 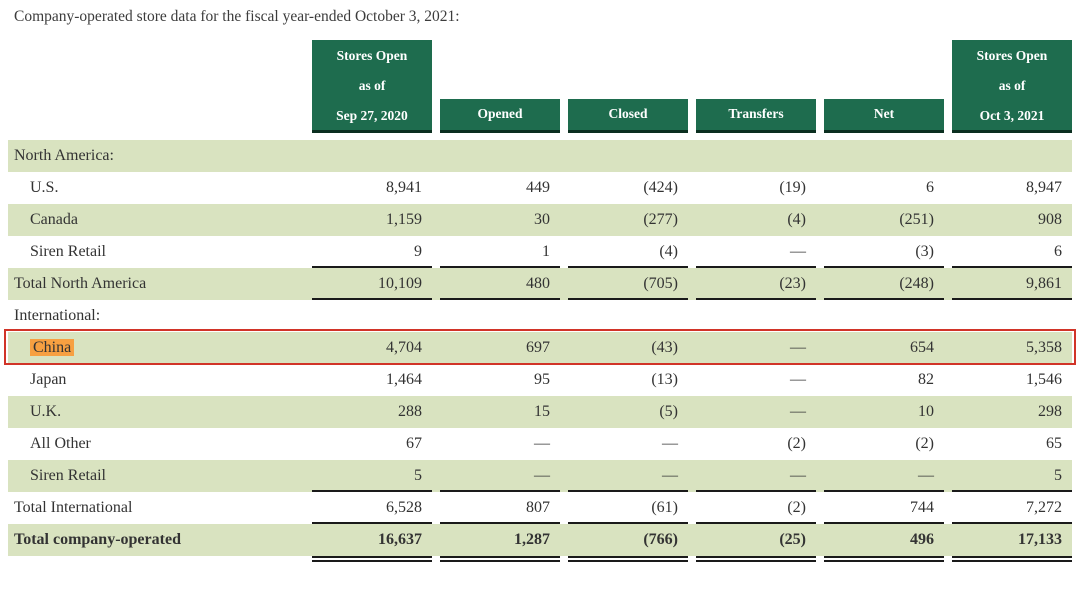 What do you see at coordinates (792, 539) in the screenshot?
I see `value-total-company-operated-transfers: (25)` at bounding box center [792, 539].